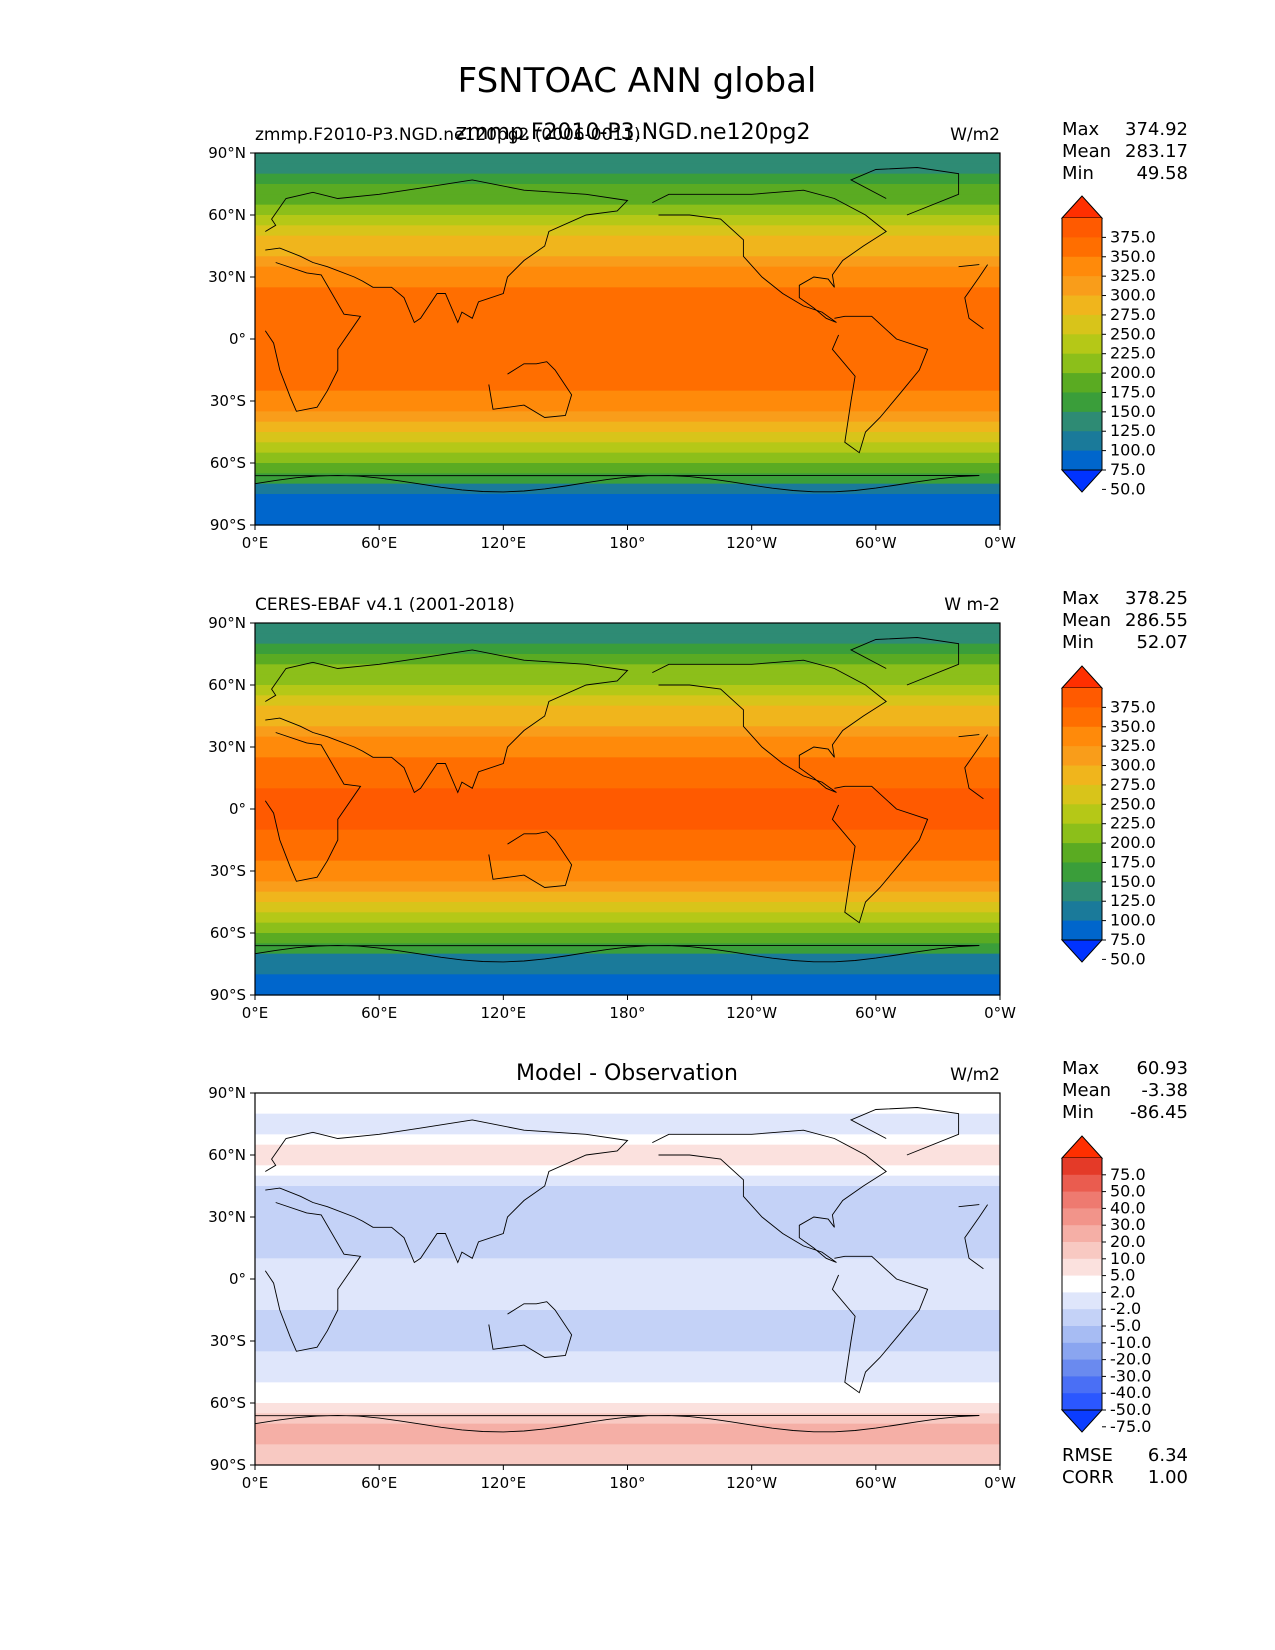 This screenshot has width=1275, height=1650. I want to click on y-tick-label: 0°, so click(237, 339).